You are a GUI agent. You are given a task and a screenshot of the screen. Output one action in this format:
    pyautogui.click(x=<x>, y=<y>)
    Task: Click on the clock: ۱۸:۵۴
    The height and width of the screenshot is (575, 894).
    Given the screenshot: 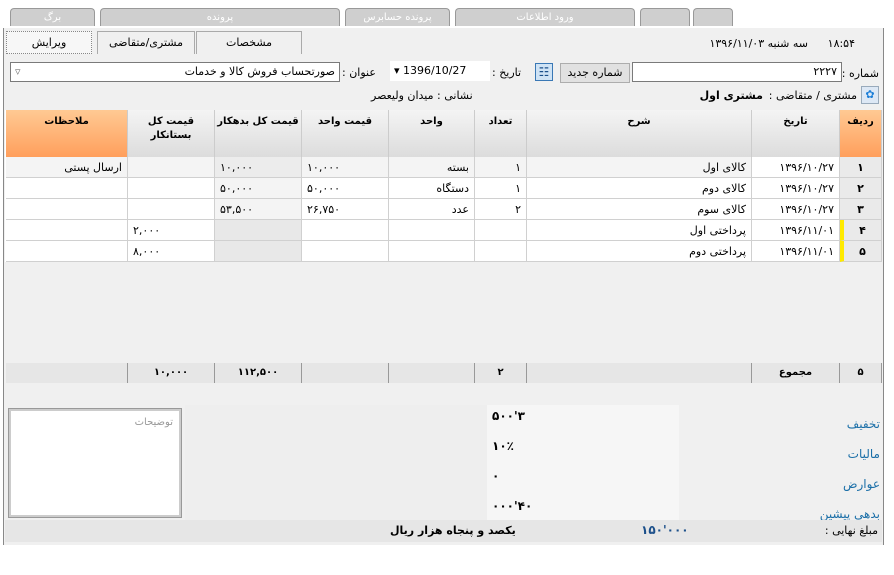 What is the action you would take?
    pyautogui.click(x=841, y=43)
    